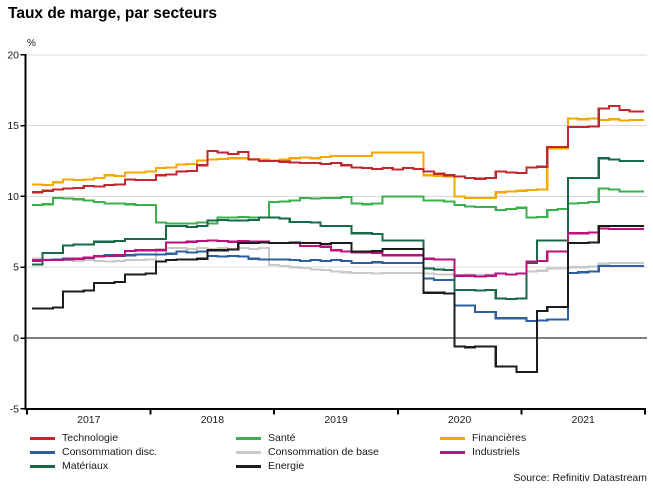 The image size is (653, 490). Describe the element at coordinates (452, 452) in the screenshot. I see `industriels-line-swatch` at that location.